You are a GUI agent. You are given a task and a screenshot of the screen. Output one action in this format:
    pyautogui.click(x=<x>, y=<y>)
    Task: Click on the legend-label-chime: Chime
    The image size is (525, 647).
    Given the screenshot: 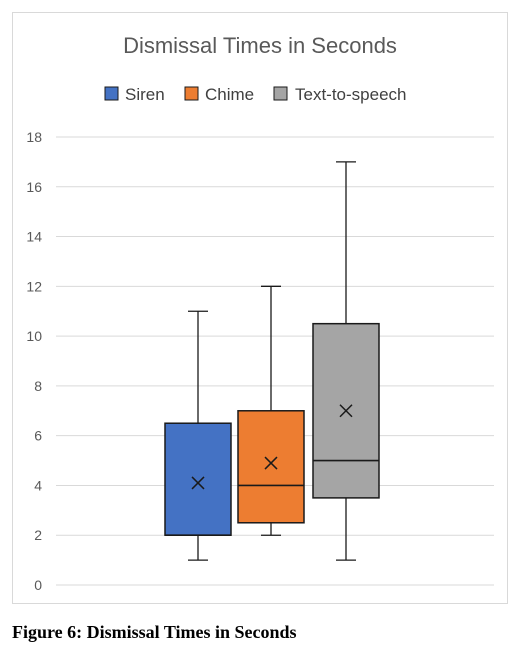 What is the action you would take?
    pyautogui.click(x=229, y=94)
    